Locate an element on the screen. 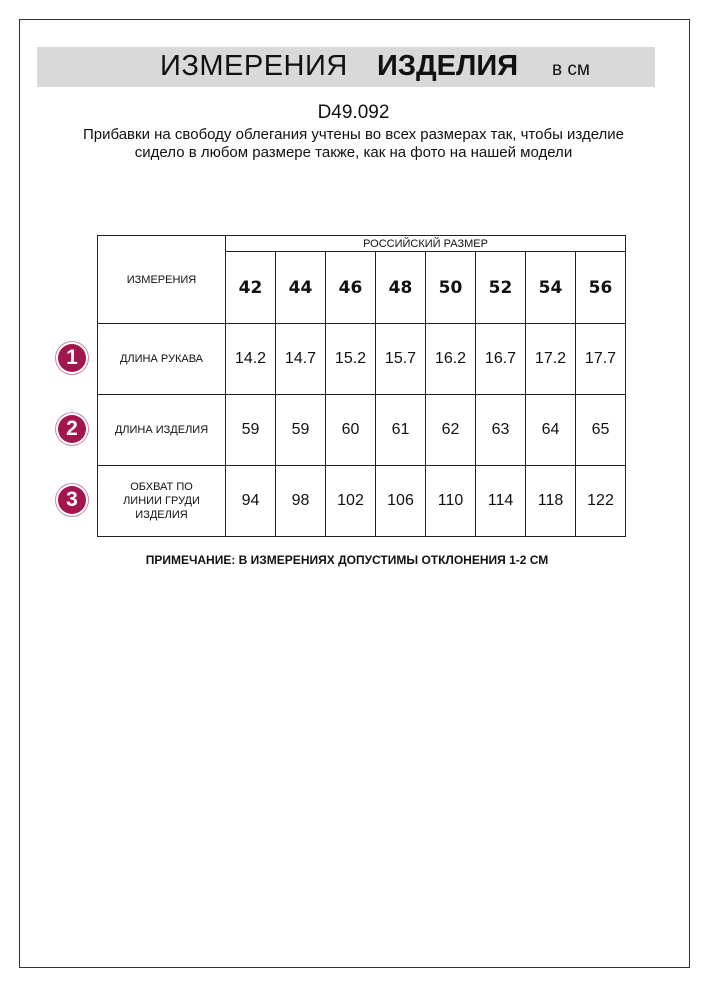  size-header: 56 is located at coordinates (600, 287).